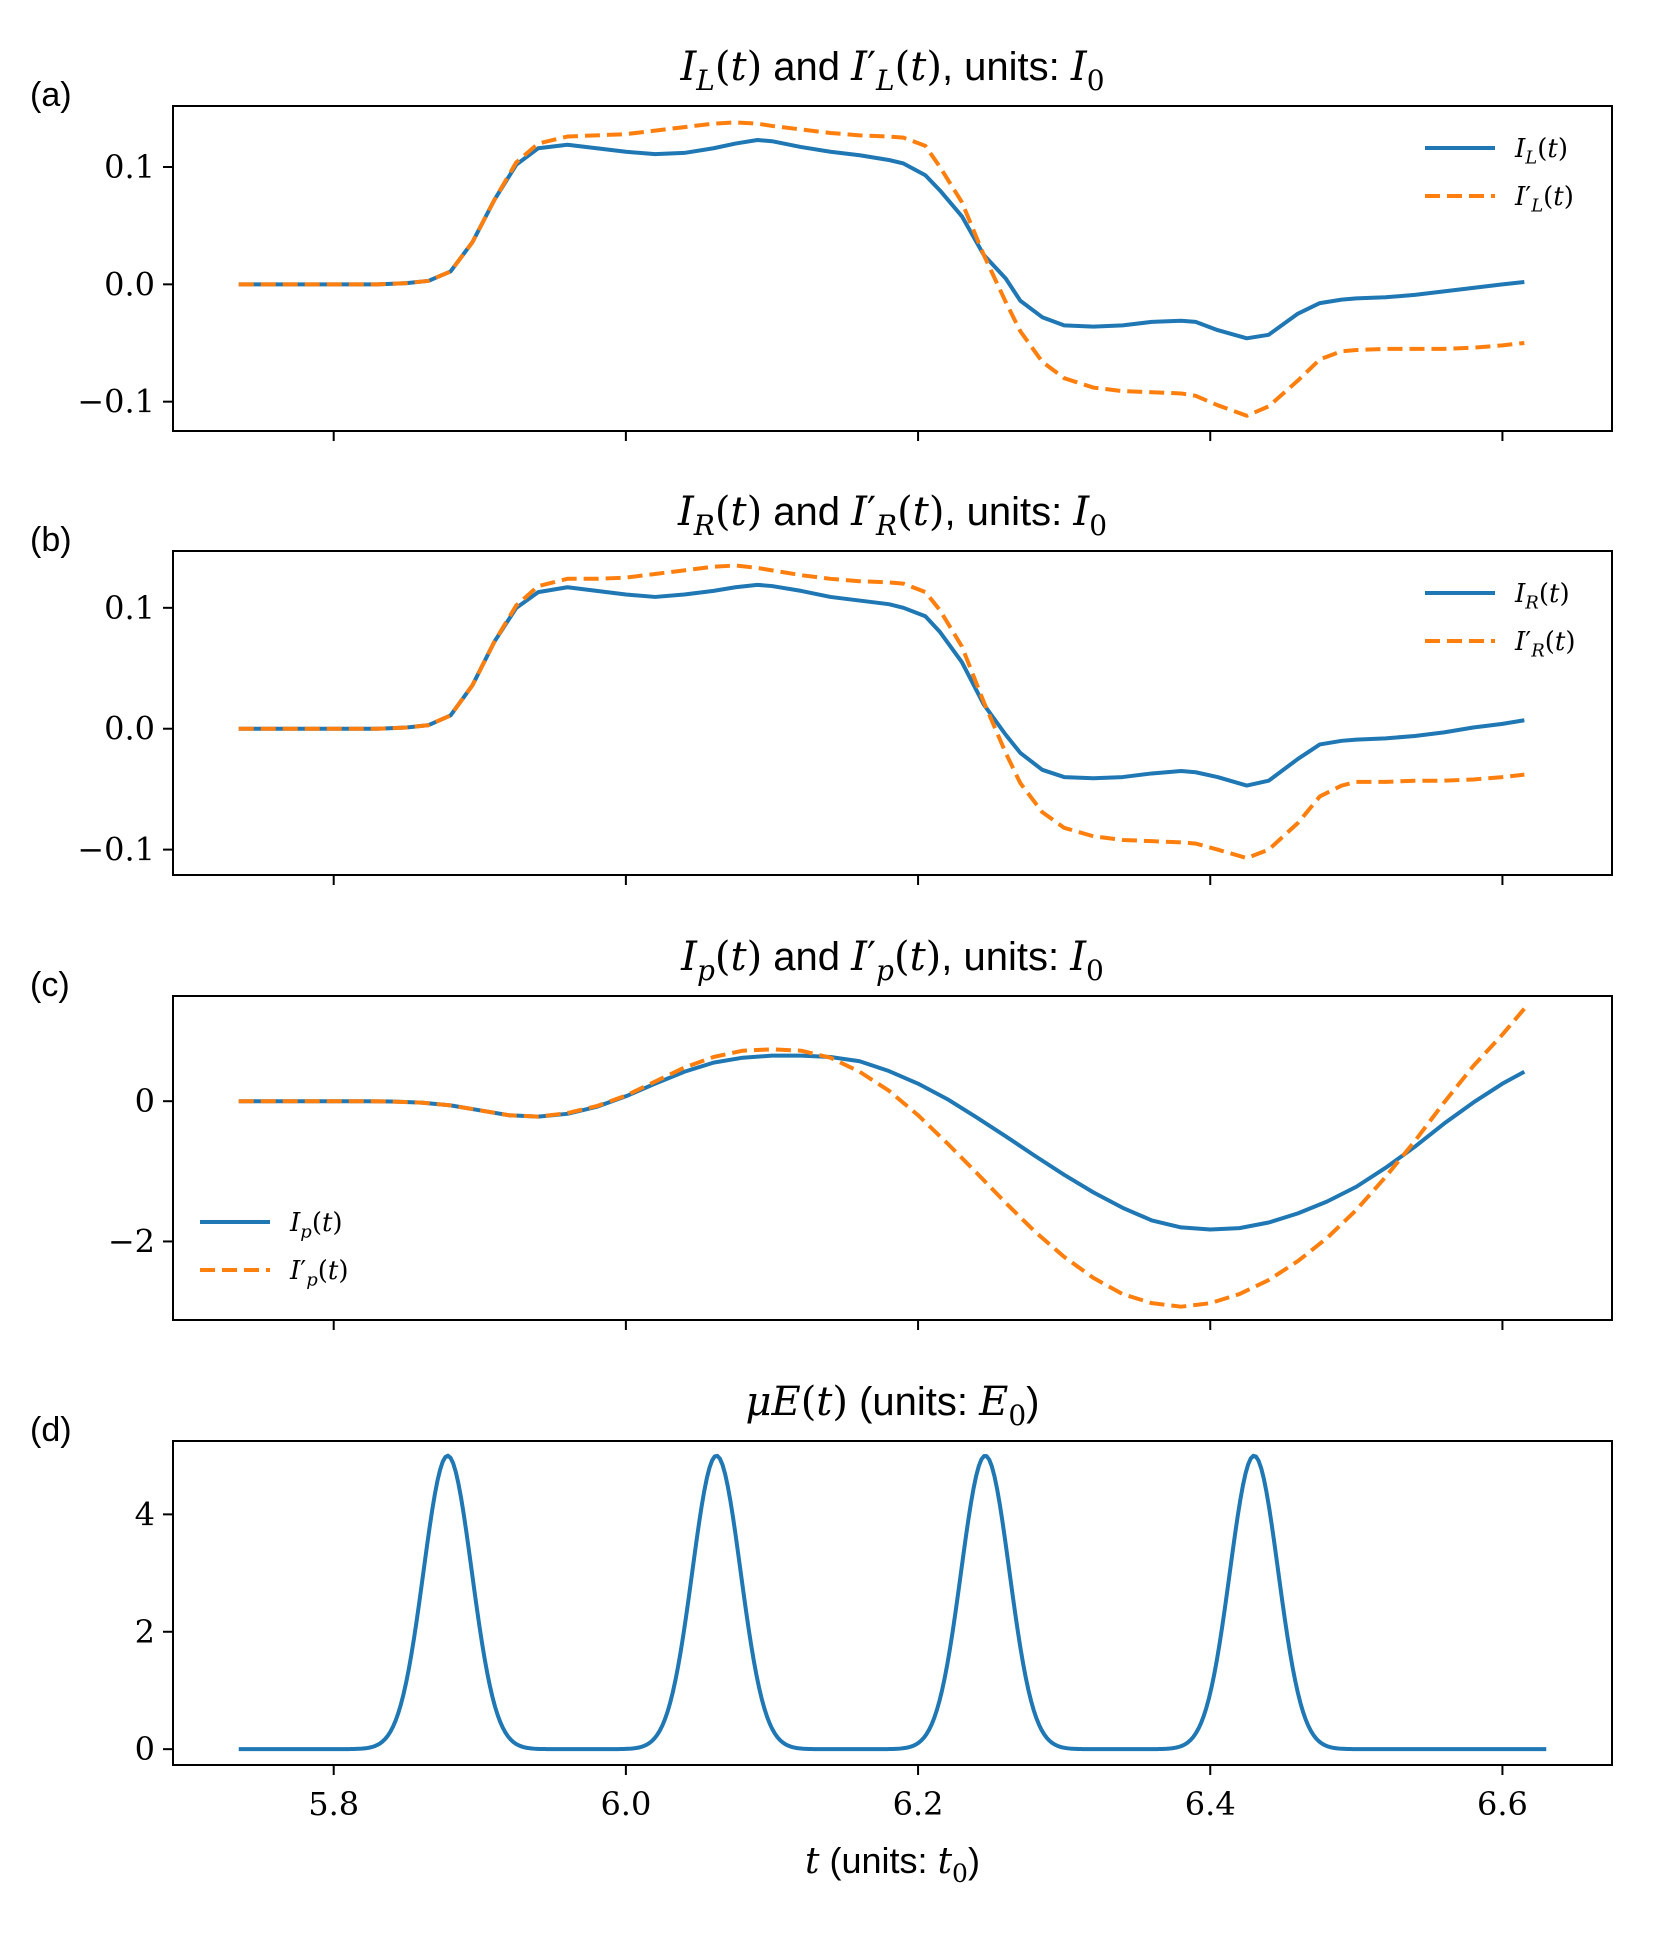 The width and height of the screenshot is (1661, 1937). What do you see at coordinates (129, 608) in the screenshot?
I see `panel-b-ytick-label-1: 0.1` at bounding box center [129, 608].